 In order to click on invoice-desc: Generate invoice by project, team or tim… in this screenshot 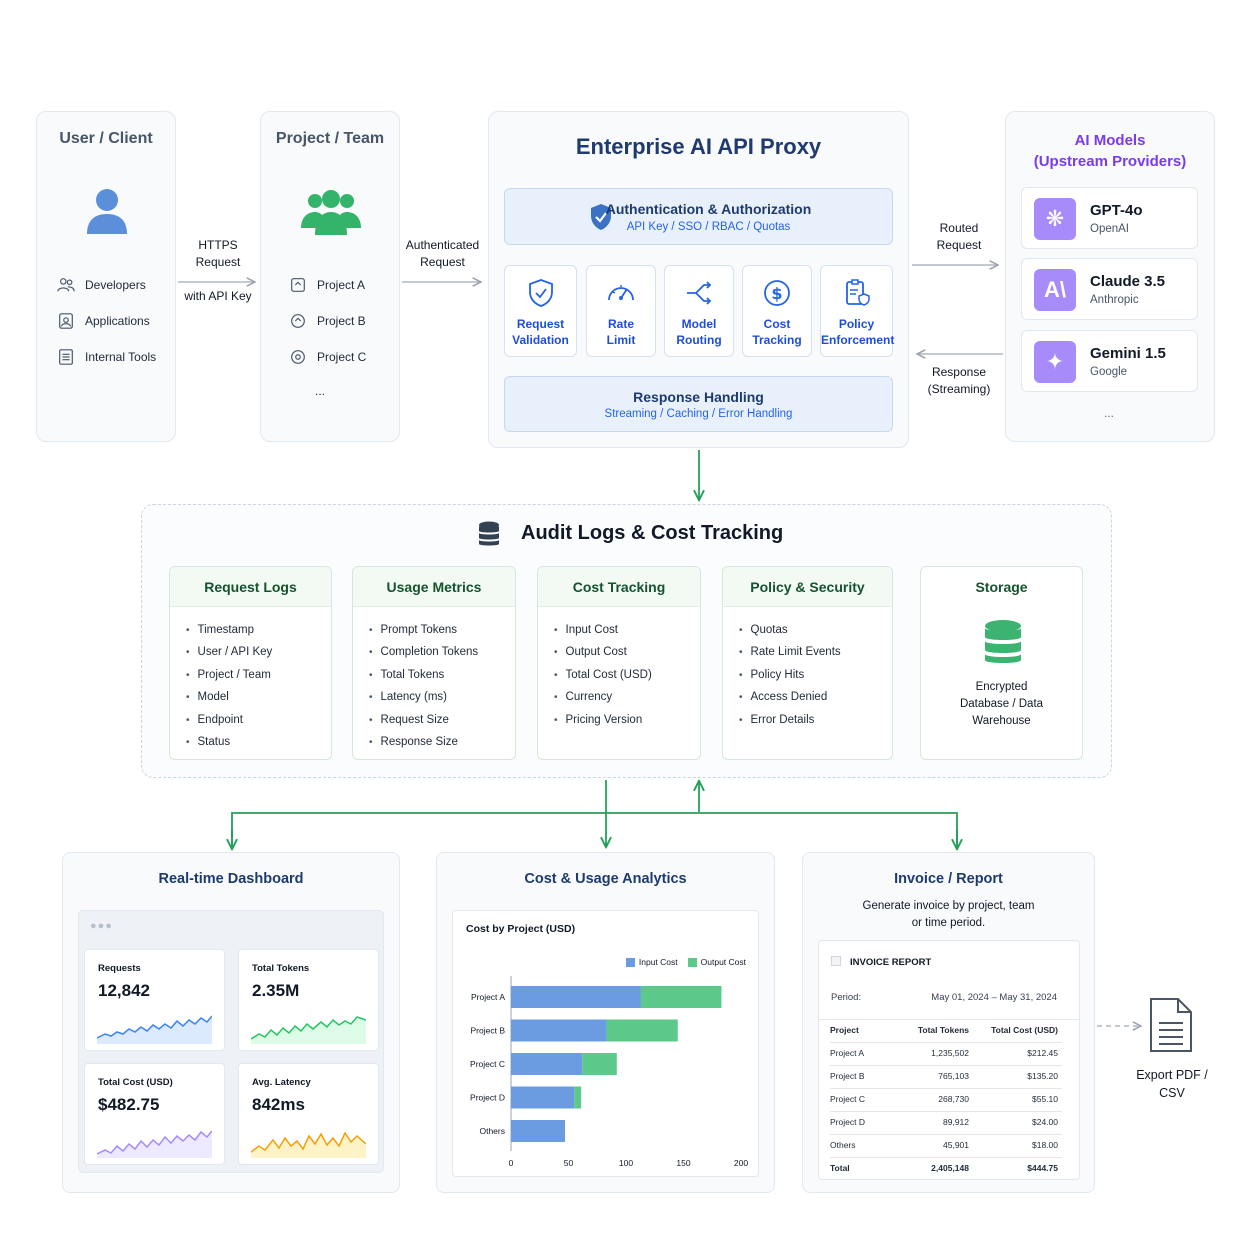, I will do `click(948, 915)`.